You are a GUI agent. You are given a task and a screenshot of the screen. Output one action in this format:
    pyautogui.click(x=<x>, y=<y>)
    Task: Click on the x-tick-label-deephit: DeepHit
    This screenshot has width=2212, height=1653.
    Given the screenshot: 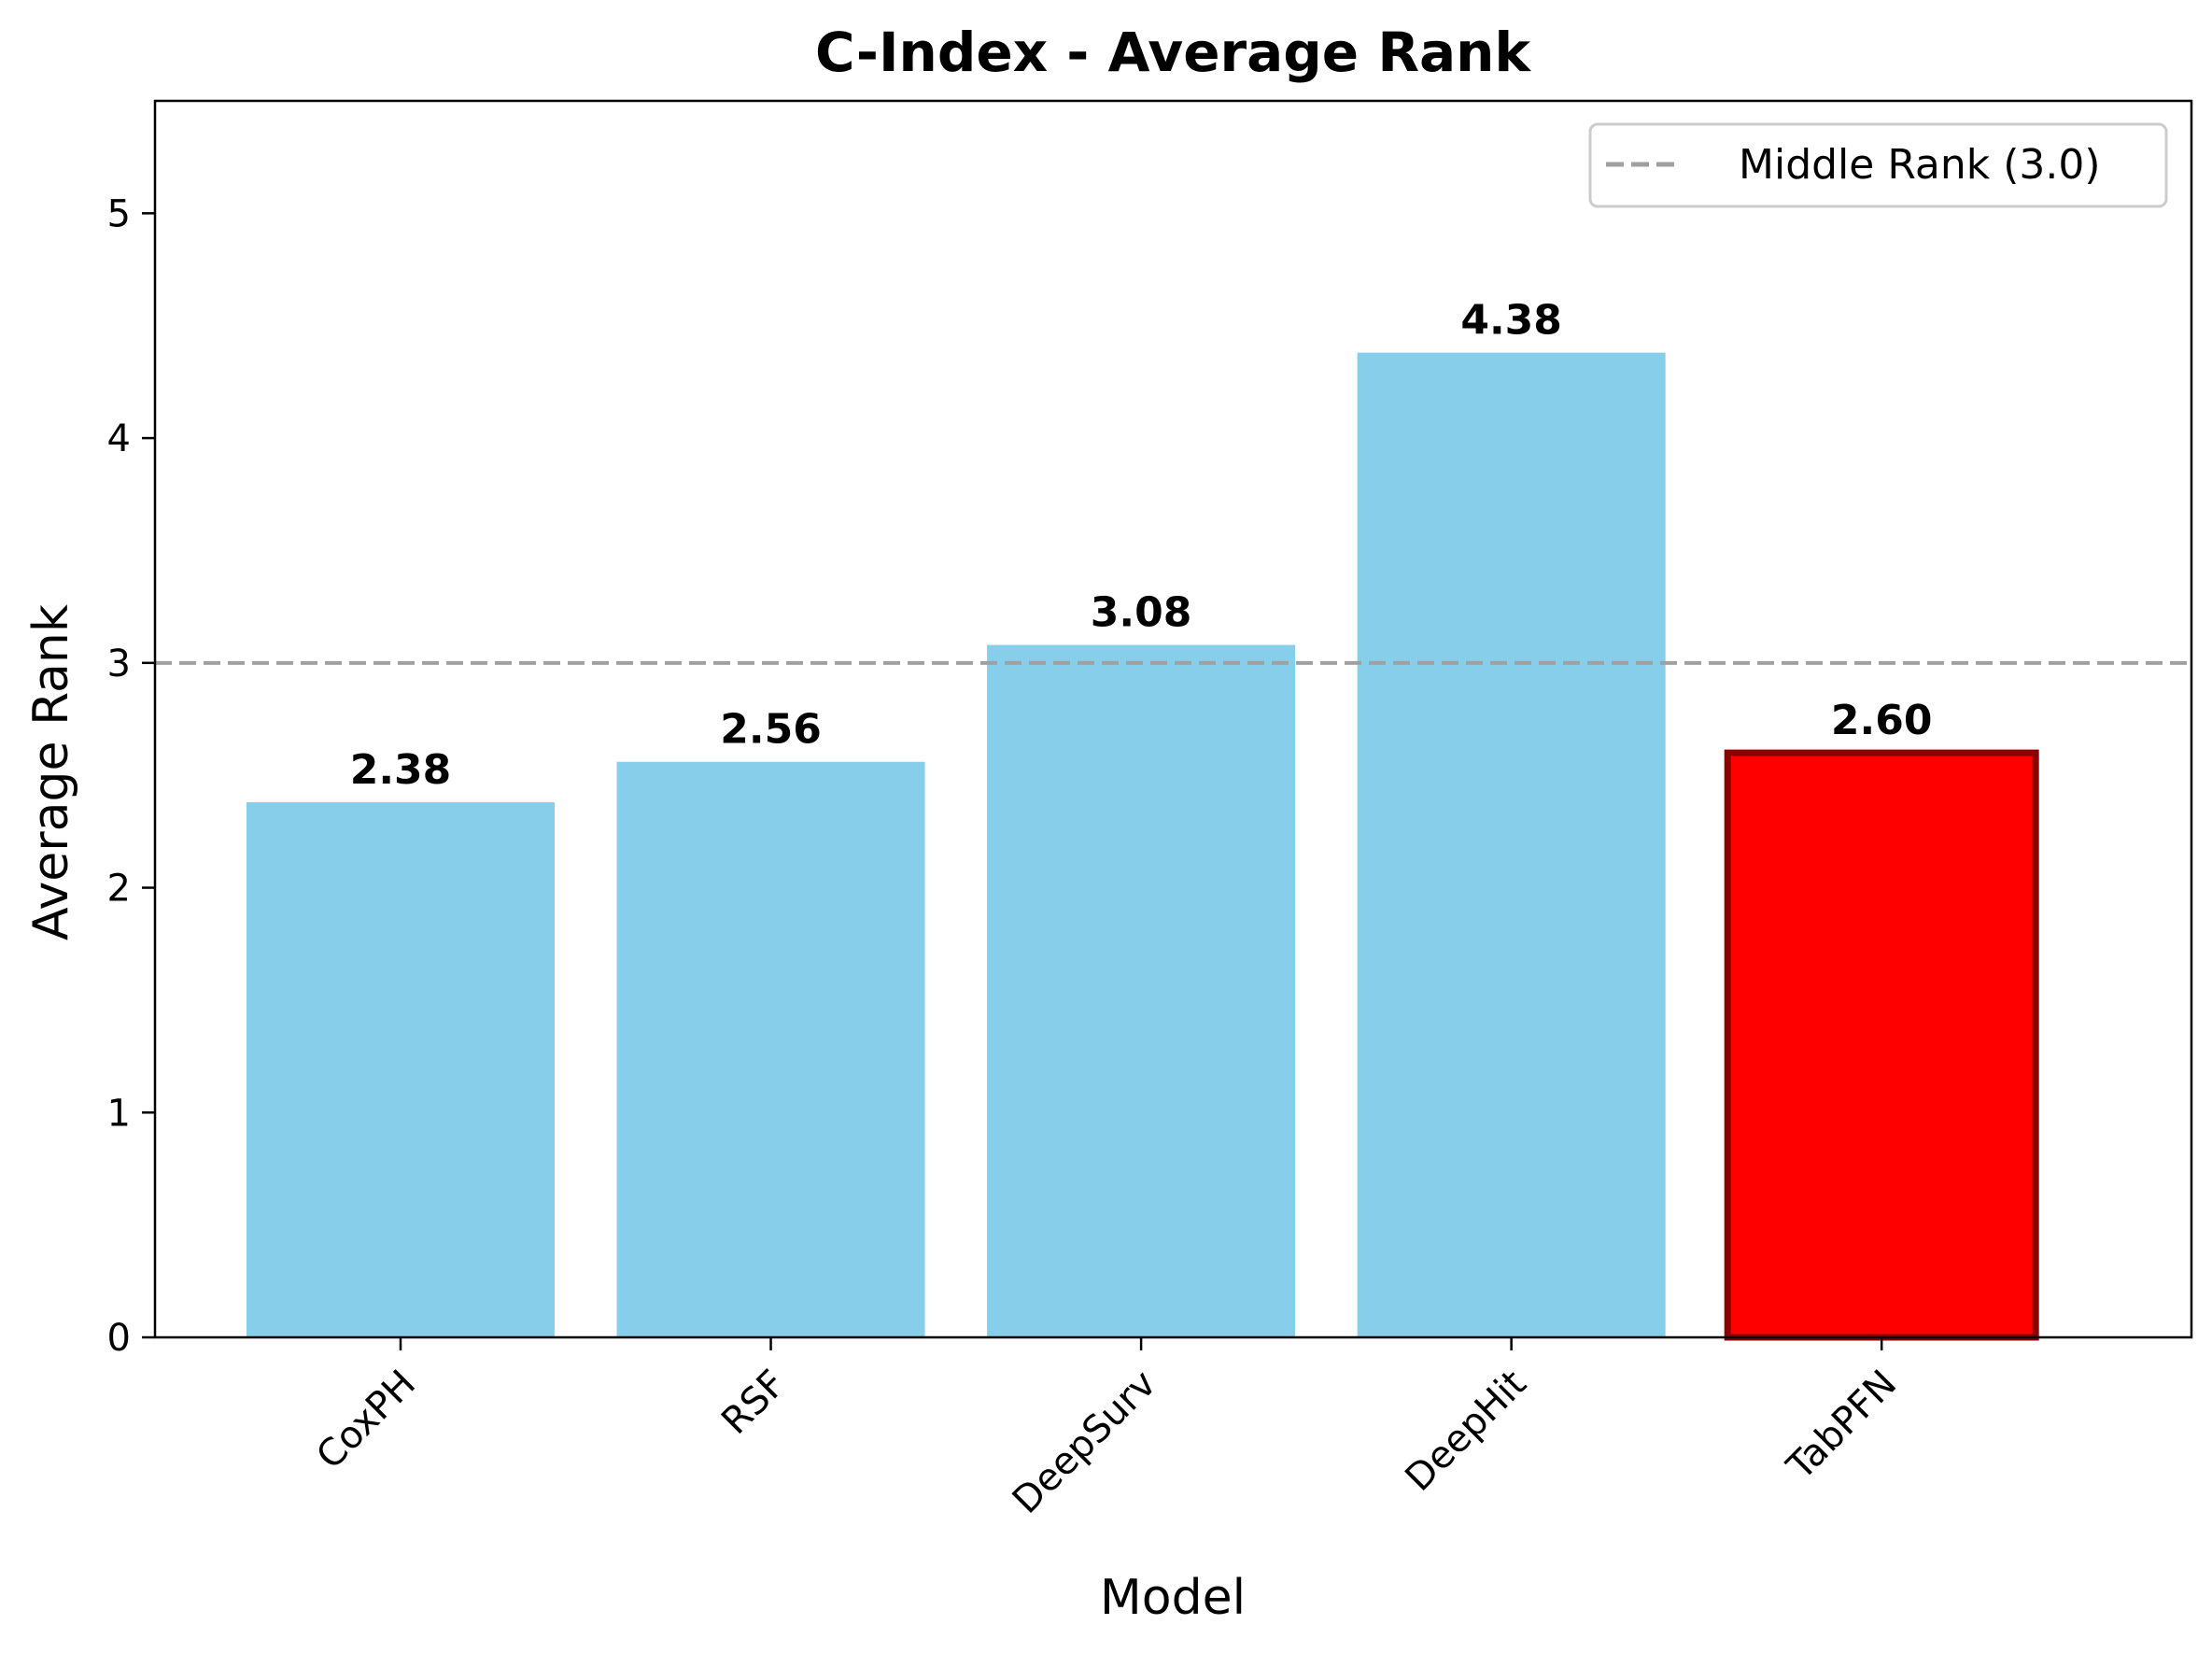 What is the action you would take?
    pyautogui.click(x=1465, y=1432)
    